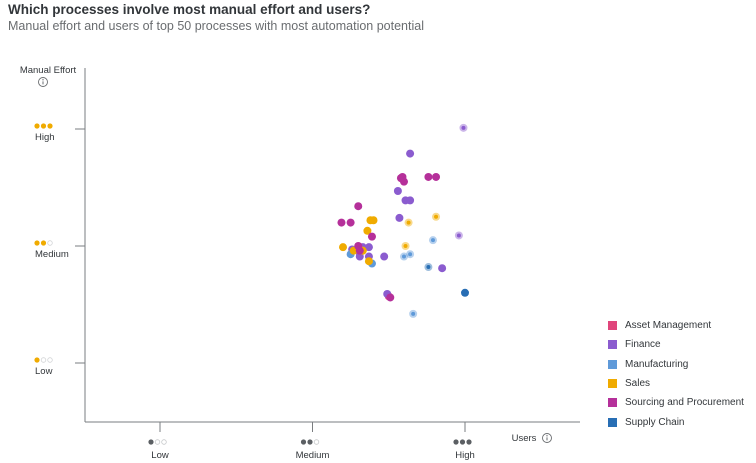  Describe the element at coordinates (44, 371) in the screenshot. I see `y-tick-label: Low` at that location.